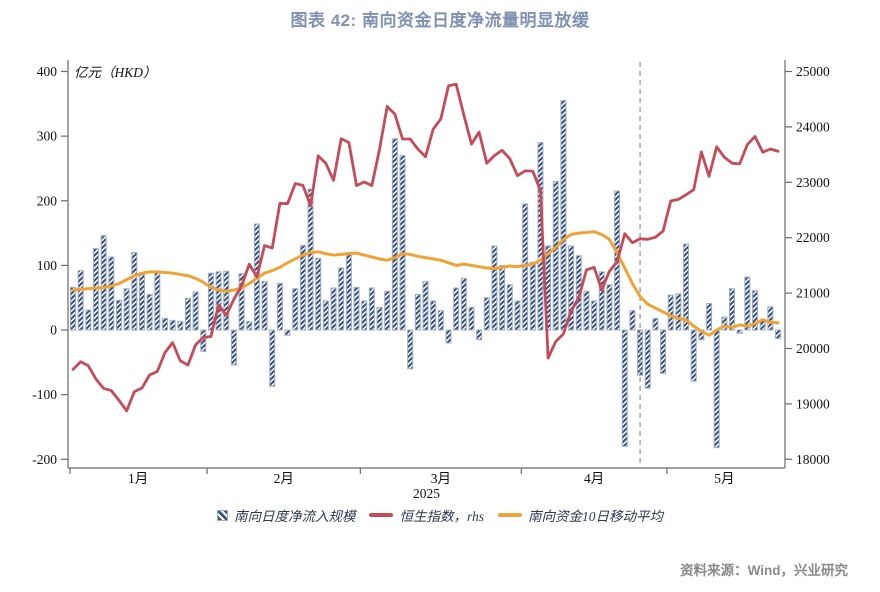  What do you see at coordinates (138, 478) in the screenshot?
I see `x-axis-month-label: 1月` at bounding box center [138, 478].